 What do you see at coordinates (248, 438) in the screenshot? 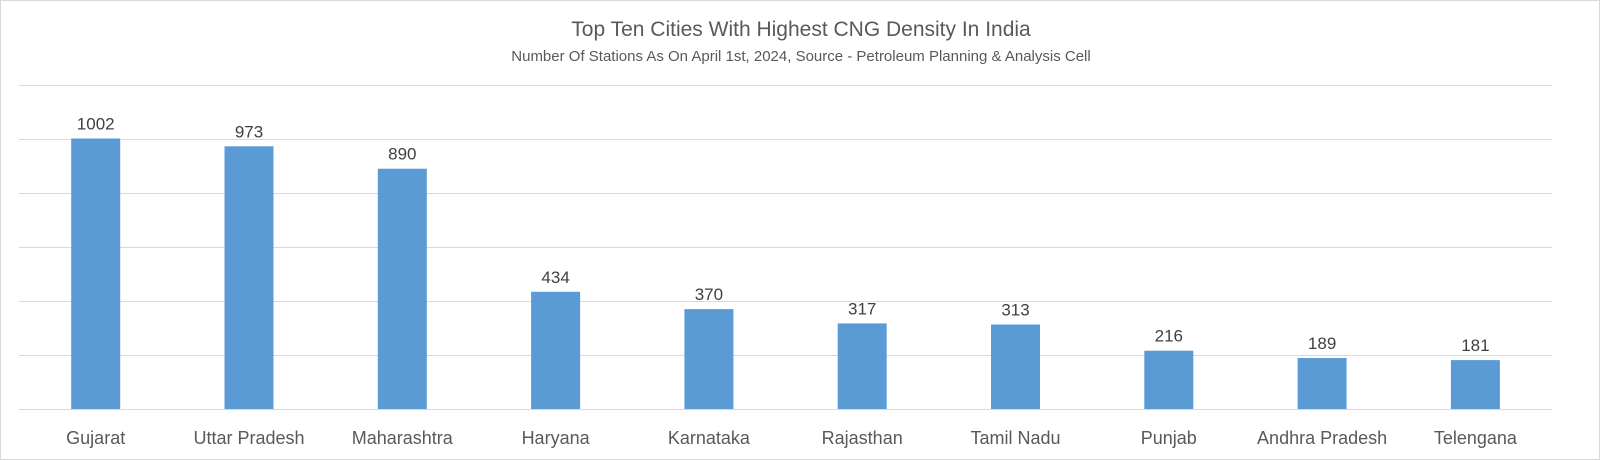
I see `category-label-uttar-pradesh: Uttar Pradesh` at bounding box center [248, 438].